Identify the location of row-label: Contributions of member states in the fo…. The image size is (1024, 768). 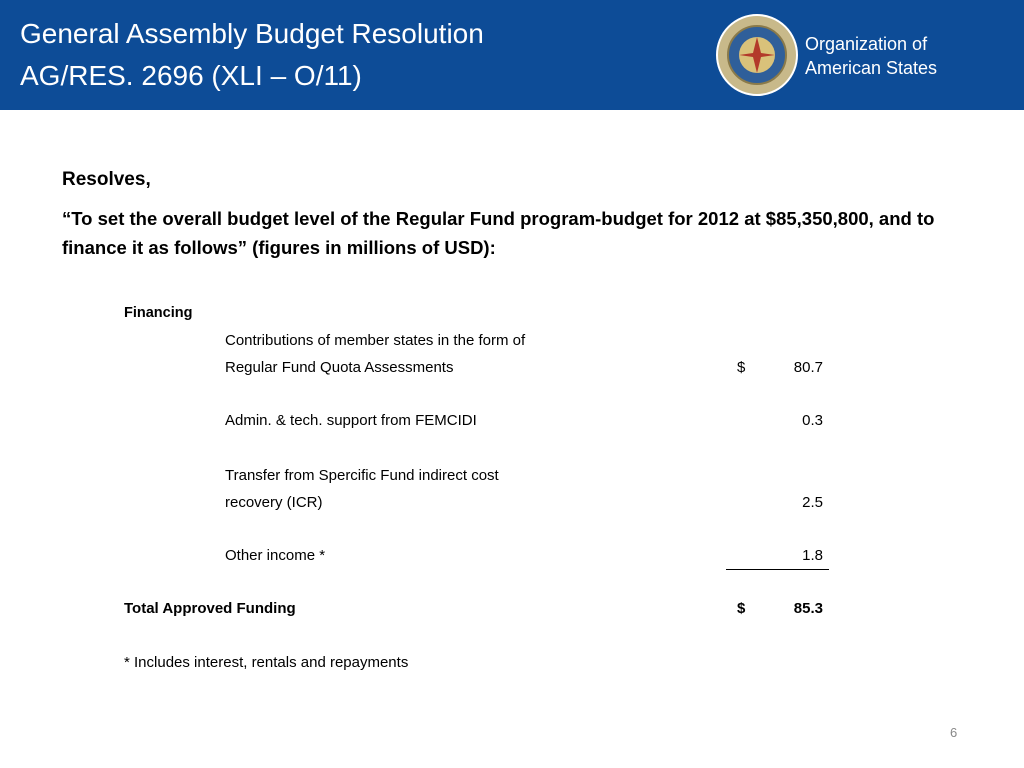
(375, 340).